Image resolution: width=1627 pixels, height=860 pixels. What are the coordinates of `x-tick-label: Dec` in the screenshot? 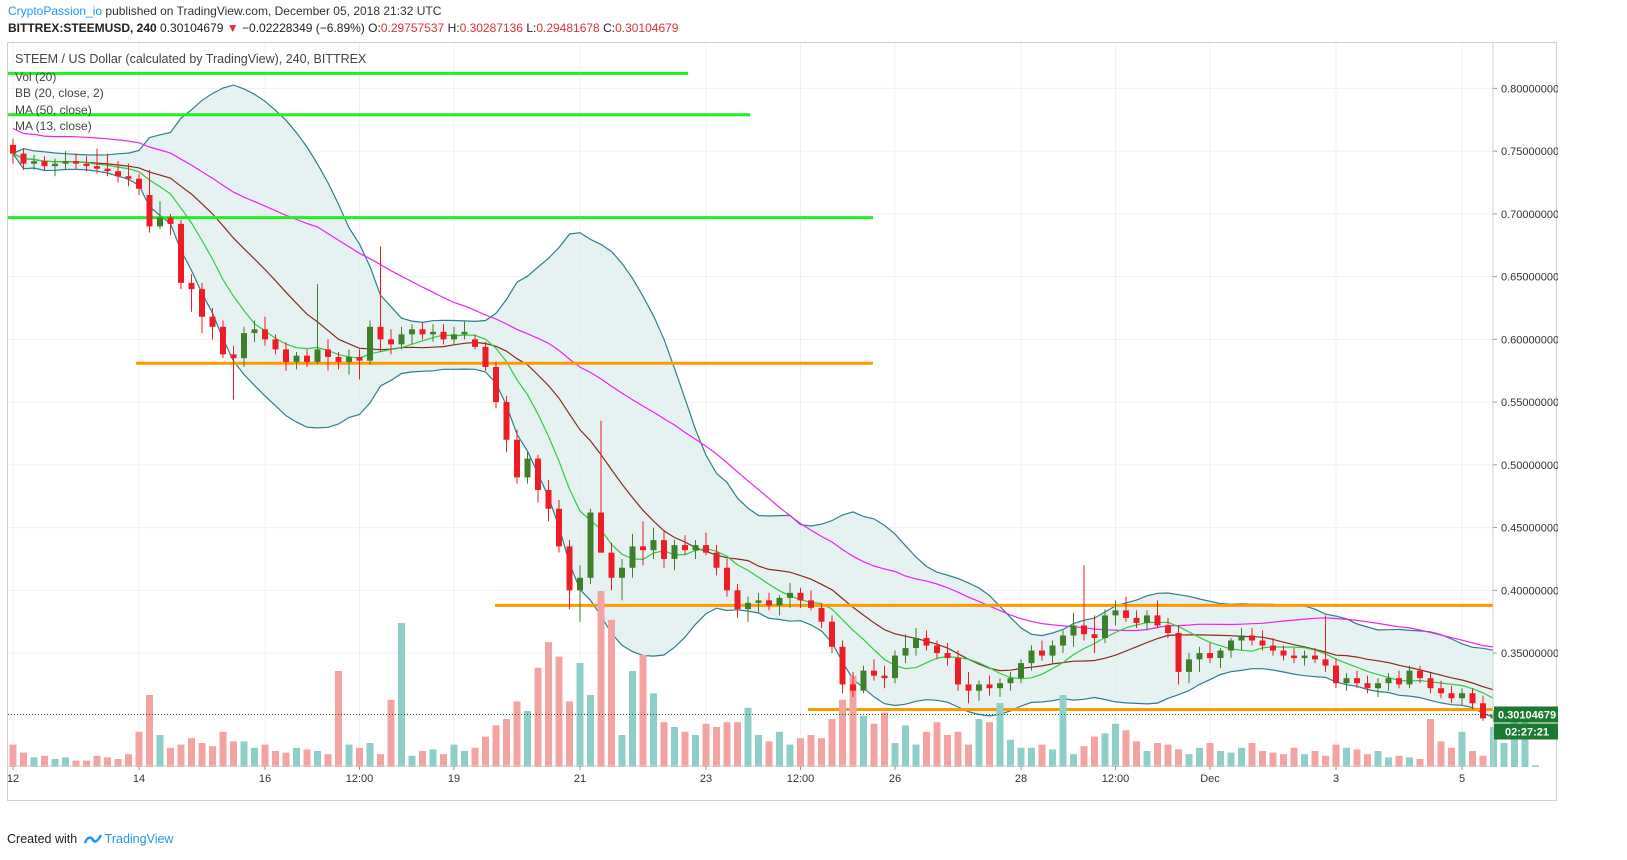 It's located at (1210, 779).